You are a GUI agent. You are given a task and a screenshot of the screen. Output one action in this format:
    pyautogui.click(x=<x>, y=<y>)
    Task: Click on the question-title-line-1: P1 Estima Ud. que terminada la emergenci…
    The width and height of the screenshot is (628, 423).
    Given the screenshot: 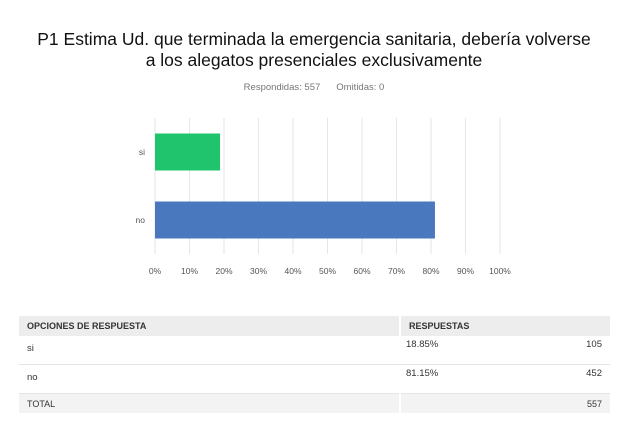 What is the action you would take?
    pyautogui.click(x=314, y=39)
    